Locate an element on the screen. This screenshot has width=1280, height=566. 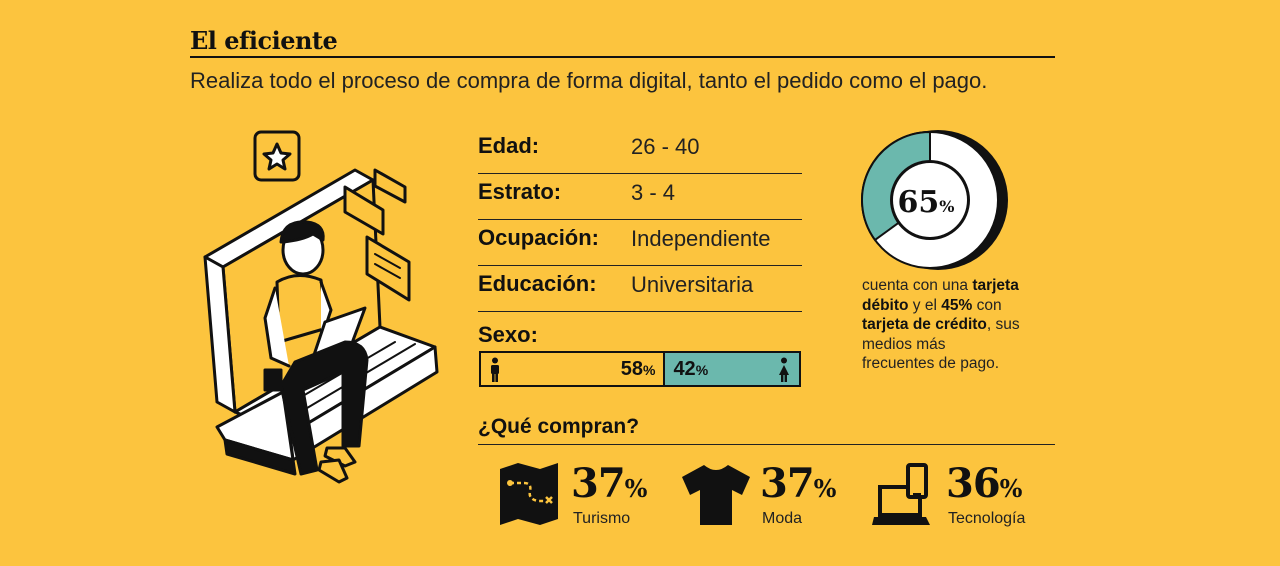
map-icon is located at coordinates (529, 494).